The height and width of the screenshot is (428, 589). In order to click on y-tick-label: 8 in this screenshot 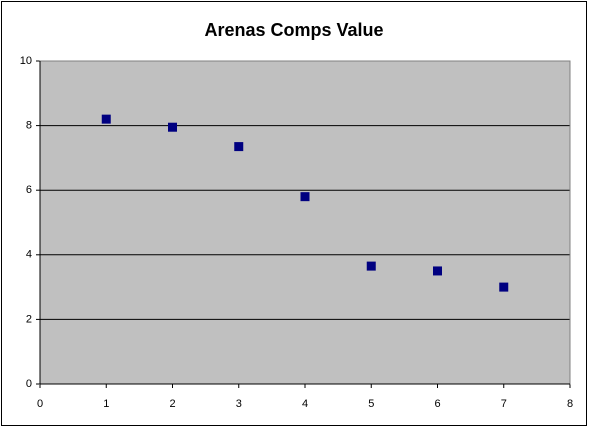, I will do `click(29, 126)`.